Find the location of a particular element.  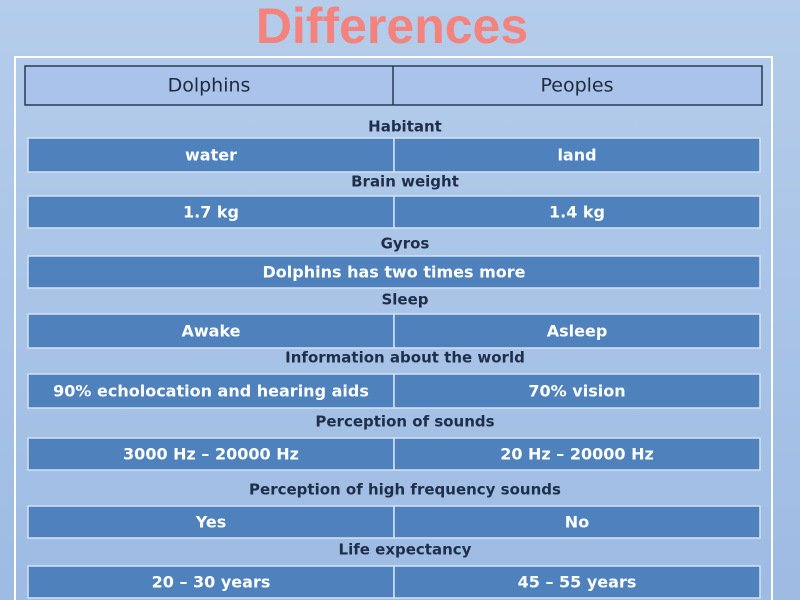

cell-text: 20 Hz – 20000 Hz is located at coordinates (577, 454).